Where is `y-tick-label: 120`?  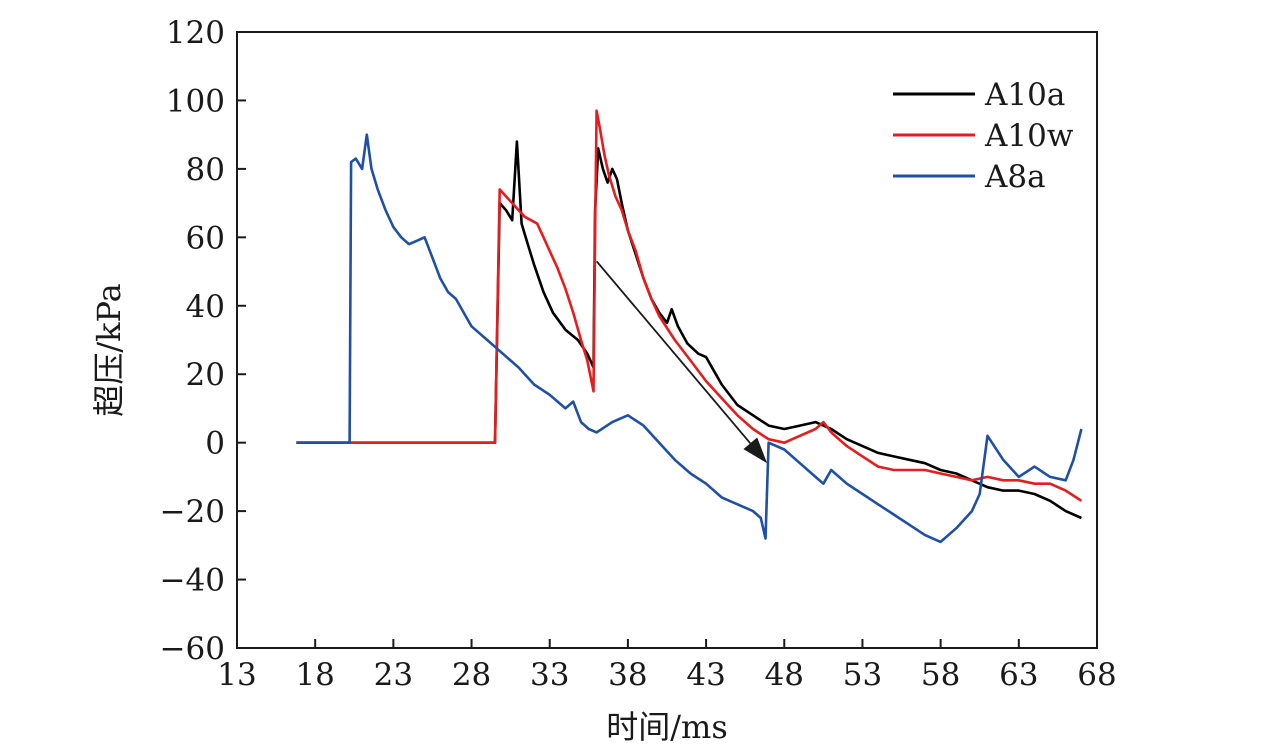
y-tick-label: 120 is located at coordinates (195, 33).